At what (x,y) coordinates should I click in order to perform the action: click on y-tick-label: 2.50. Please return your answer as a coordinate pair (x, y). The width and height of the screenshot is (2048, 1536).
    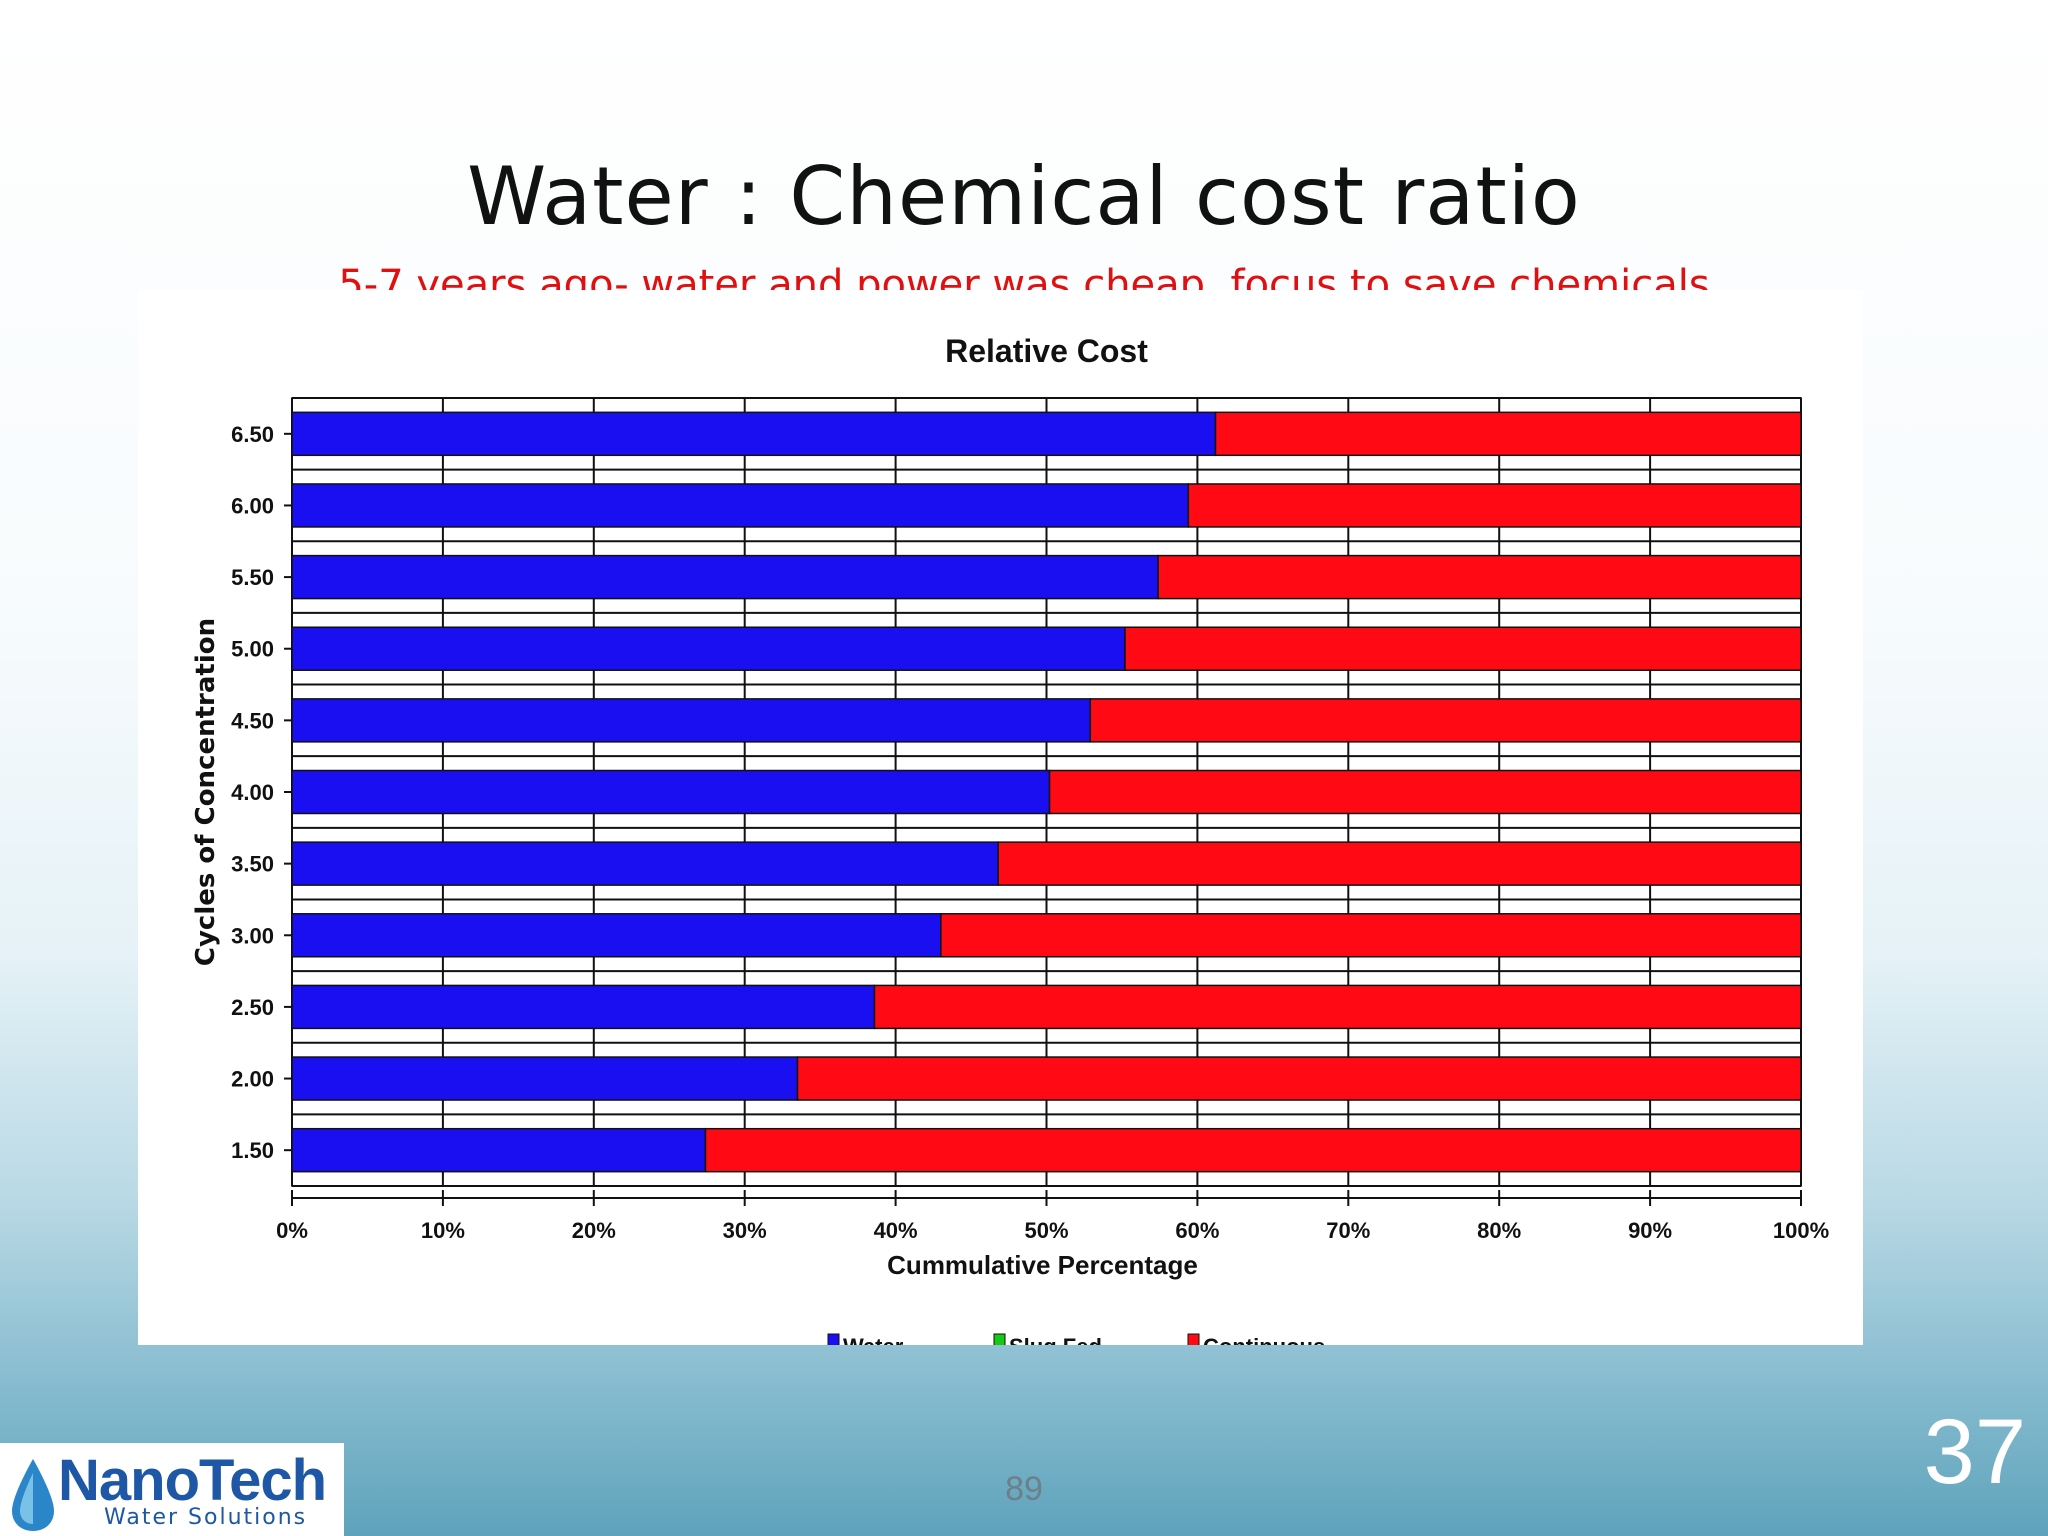
    Looking at the image, I should click on (252, 1007).